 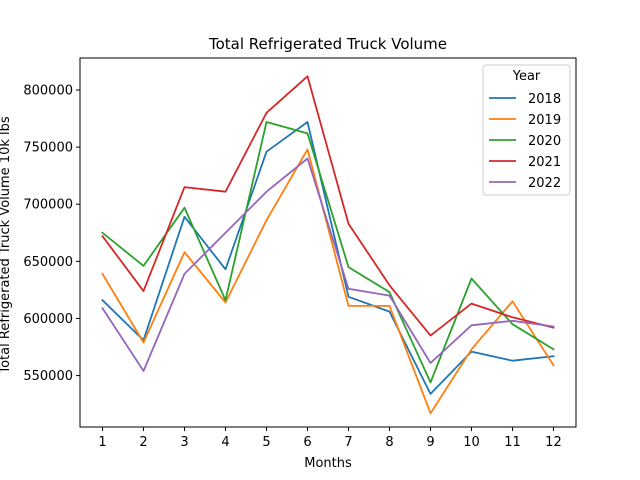 I want to click on y-tick-label: 600000, so click(x=48, y=319).